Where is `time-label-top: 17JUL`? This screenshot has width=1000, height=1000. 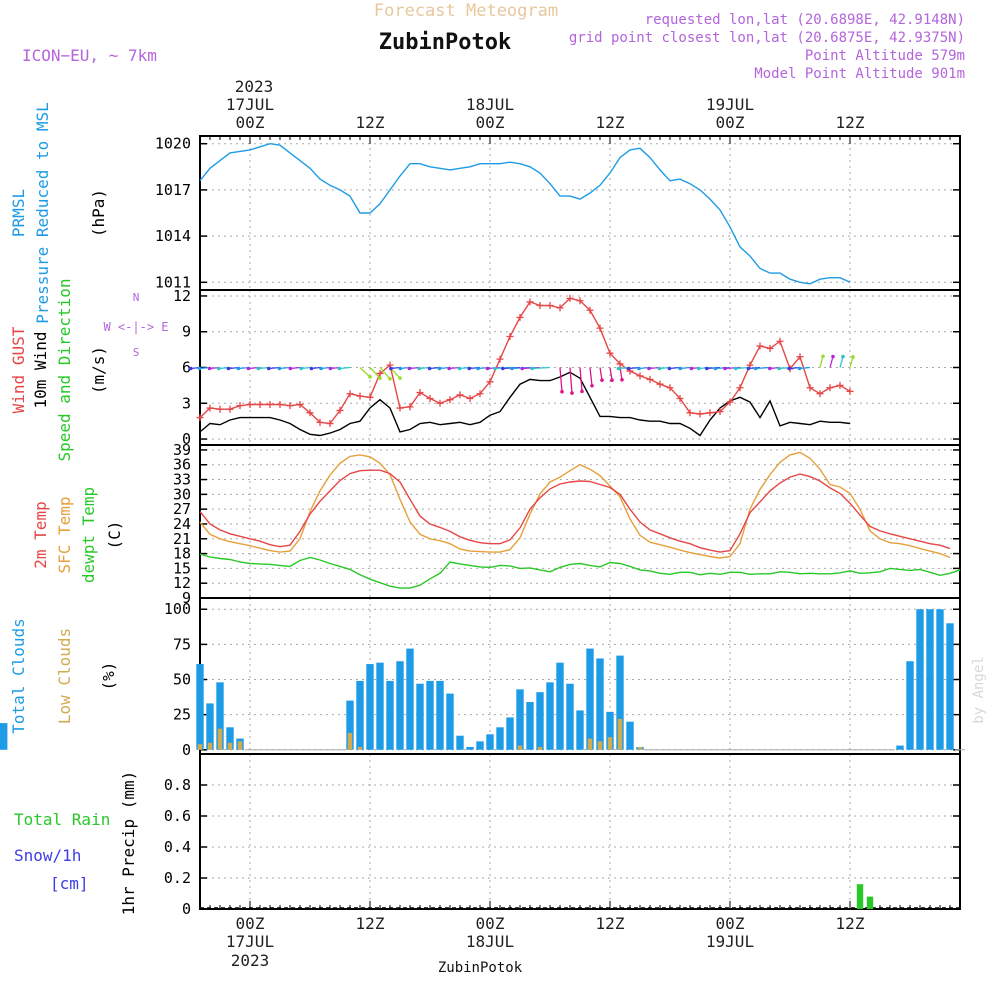
time-label-top: 17JUL is located at coordinates (250, 104).